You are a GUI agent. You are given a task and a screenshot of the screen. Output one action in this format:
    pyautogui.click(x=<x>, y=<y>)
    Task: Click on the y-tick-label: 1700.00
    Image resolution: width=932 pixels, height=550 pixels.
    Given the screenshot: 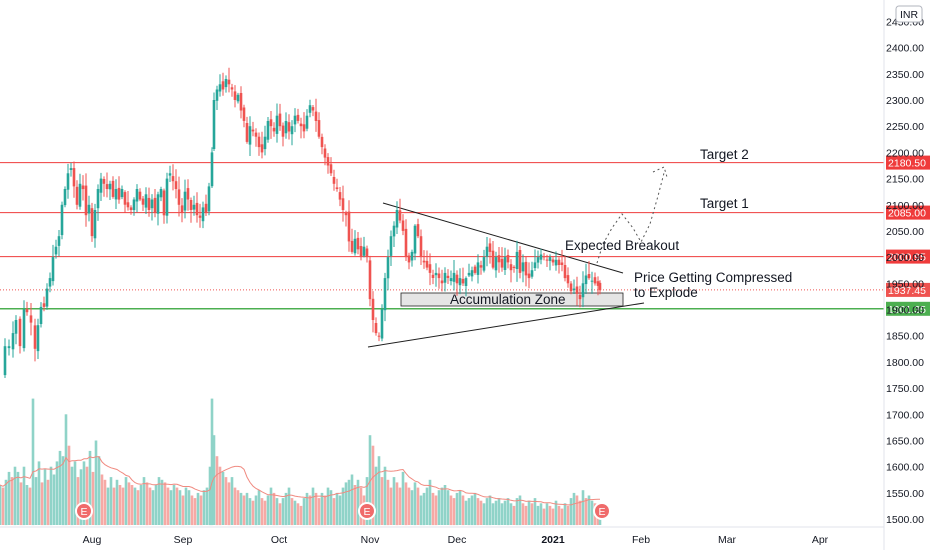 What is the action you would take?
    pyautogui.click(x=905, y=415)
    